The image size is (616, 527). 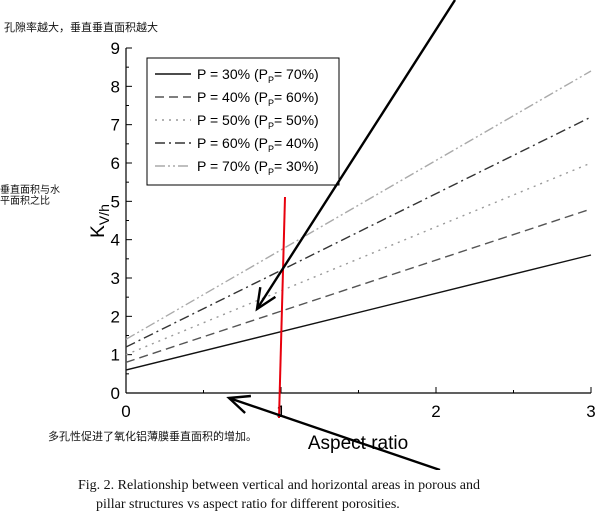 I want to click on y-tick-label: 5, so click(x=115, y=201).